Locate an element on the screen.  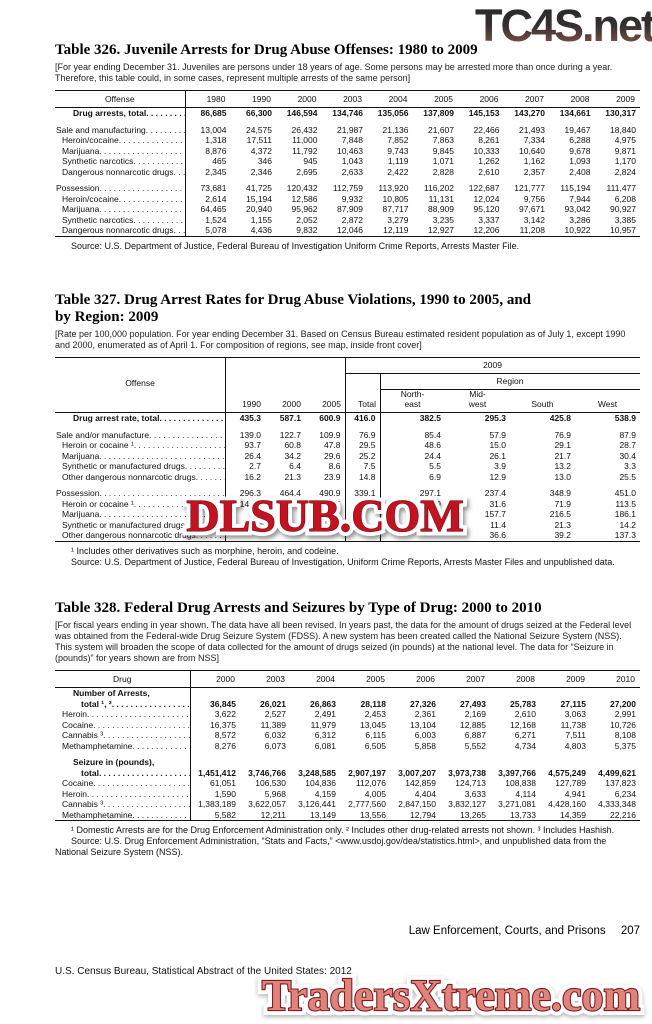
cell-value: 297.1 is located at coordinates (412, 493).